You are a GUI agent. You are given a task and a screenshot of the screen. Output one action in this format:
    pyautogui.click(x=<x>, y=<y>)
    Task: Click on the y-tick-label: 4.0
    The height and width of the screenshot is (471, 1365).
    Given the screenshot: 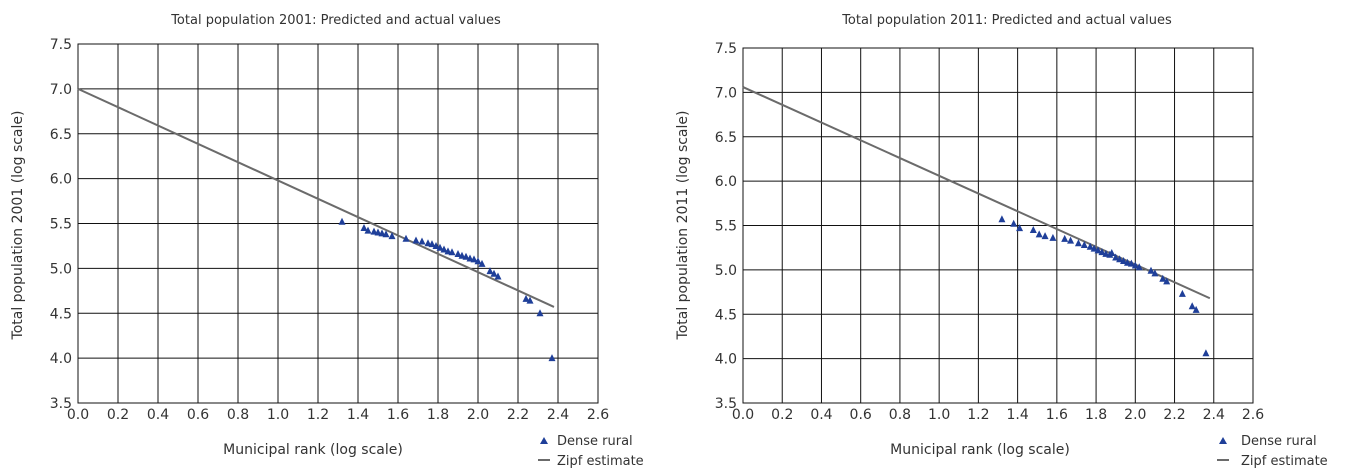 What is the action you would take?
    pyautogui.click(x=61, y=359)
    